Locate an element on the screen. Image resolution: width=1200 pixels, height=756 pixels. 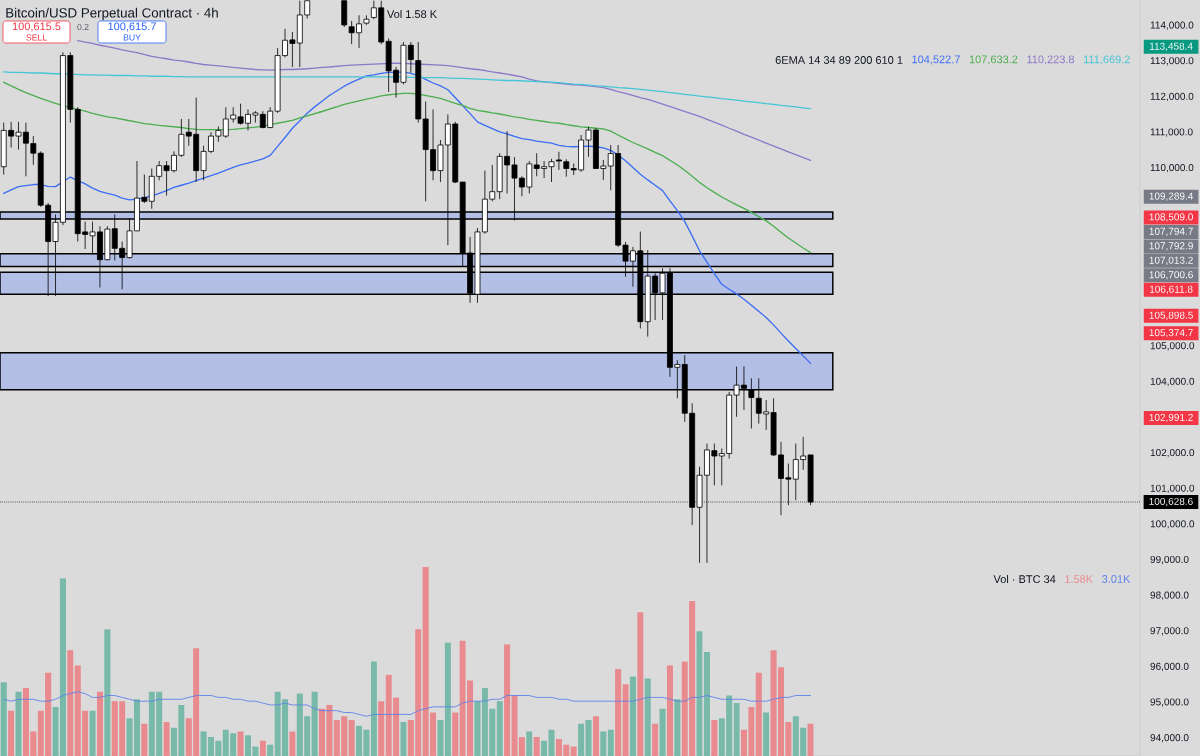
y-tick-label: 113,000.0 is located at coordinates (1172, 61).